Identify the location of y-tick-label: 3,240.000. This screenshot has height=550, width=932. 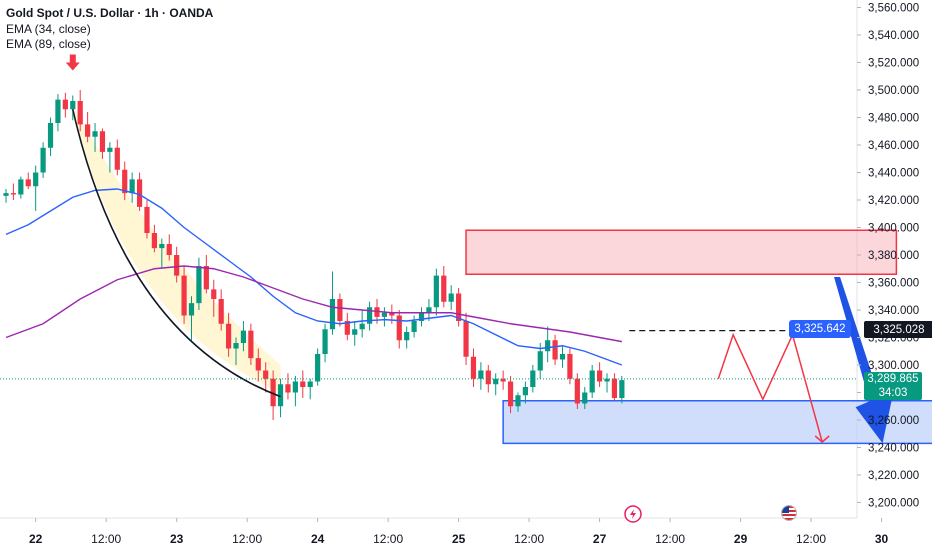
(893, 449).